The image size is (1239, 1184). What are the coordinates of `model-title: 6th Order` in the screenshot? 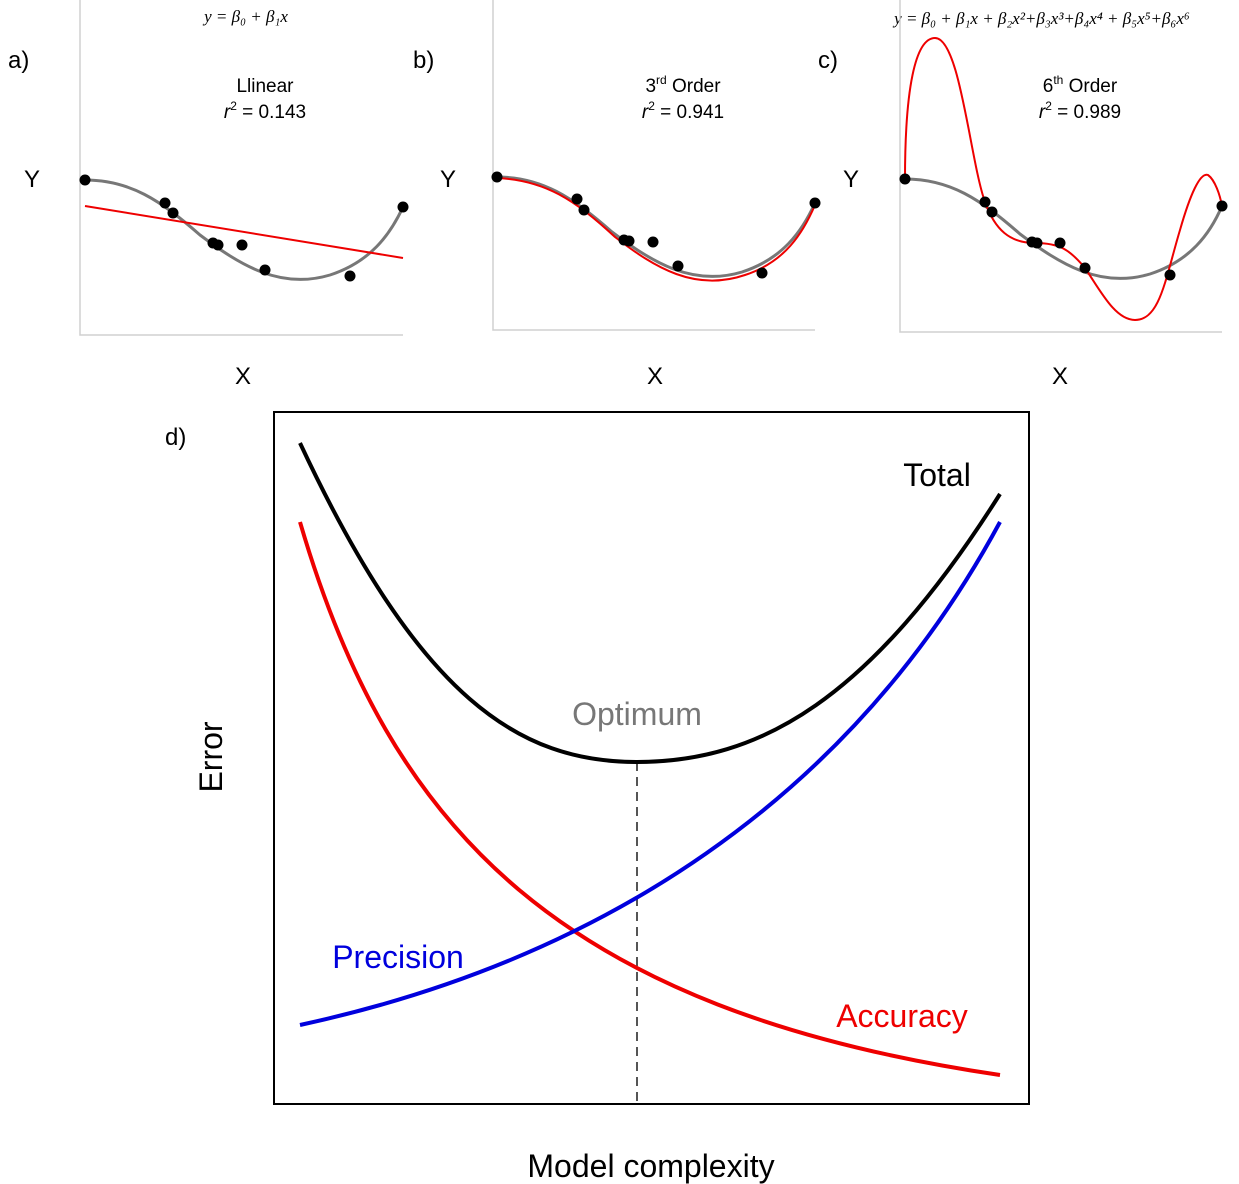 It's located at (1080, 85).